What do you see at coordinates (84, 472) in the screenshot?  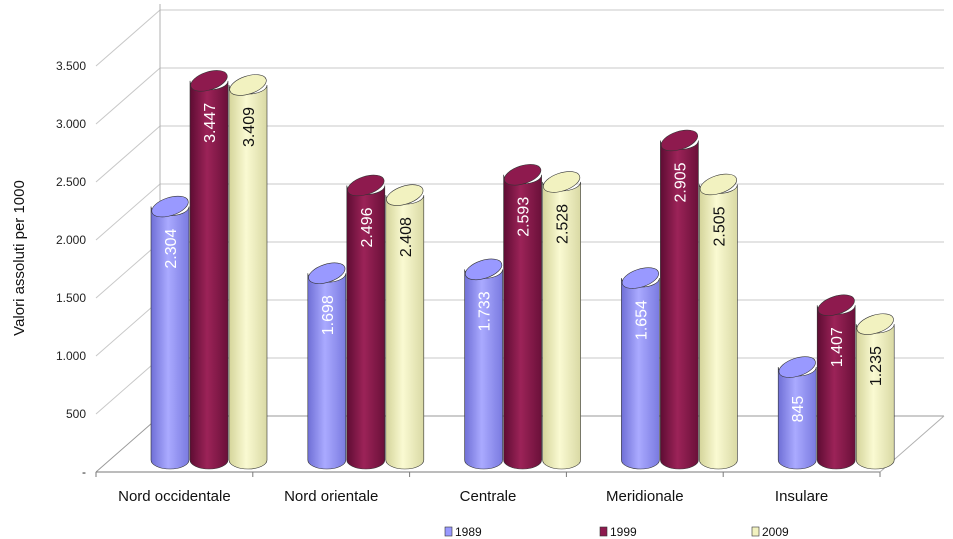 I see `y-tick-label: -` at bounding box center [84, 472].